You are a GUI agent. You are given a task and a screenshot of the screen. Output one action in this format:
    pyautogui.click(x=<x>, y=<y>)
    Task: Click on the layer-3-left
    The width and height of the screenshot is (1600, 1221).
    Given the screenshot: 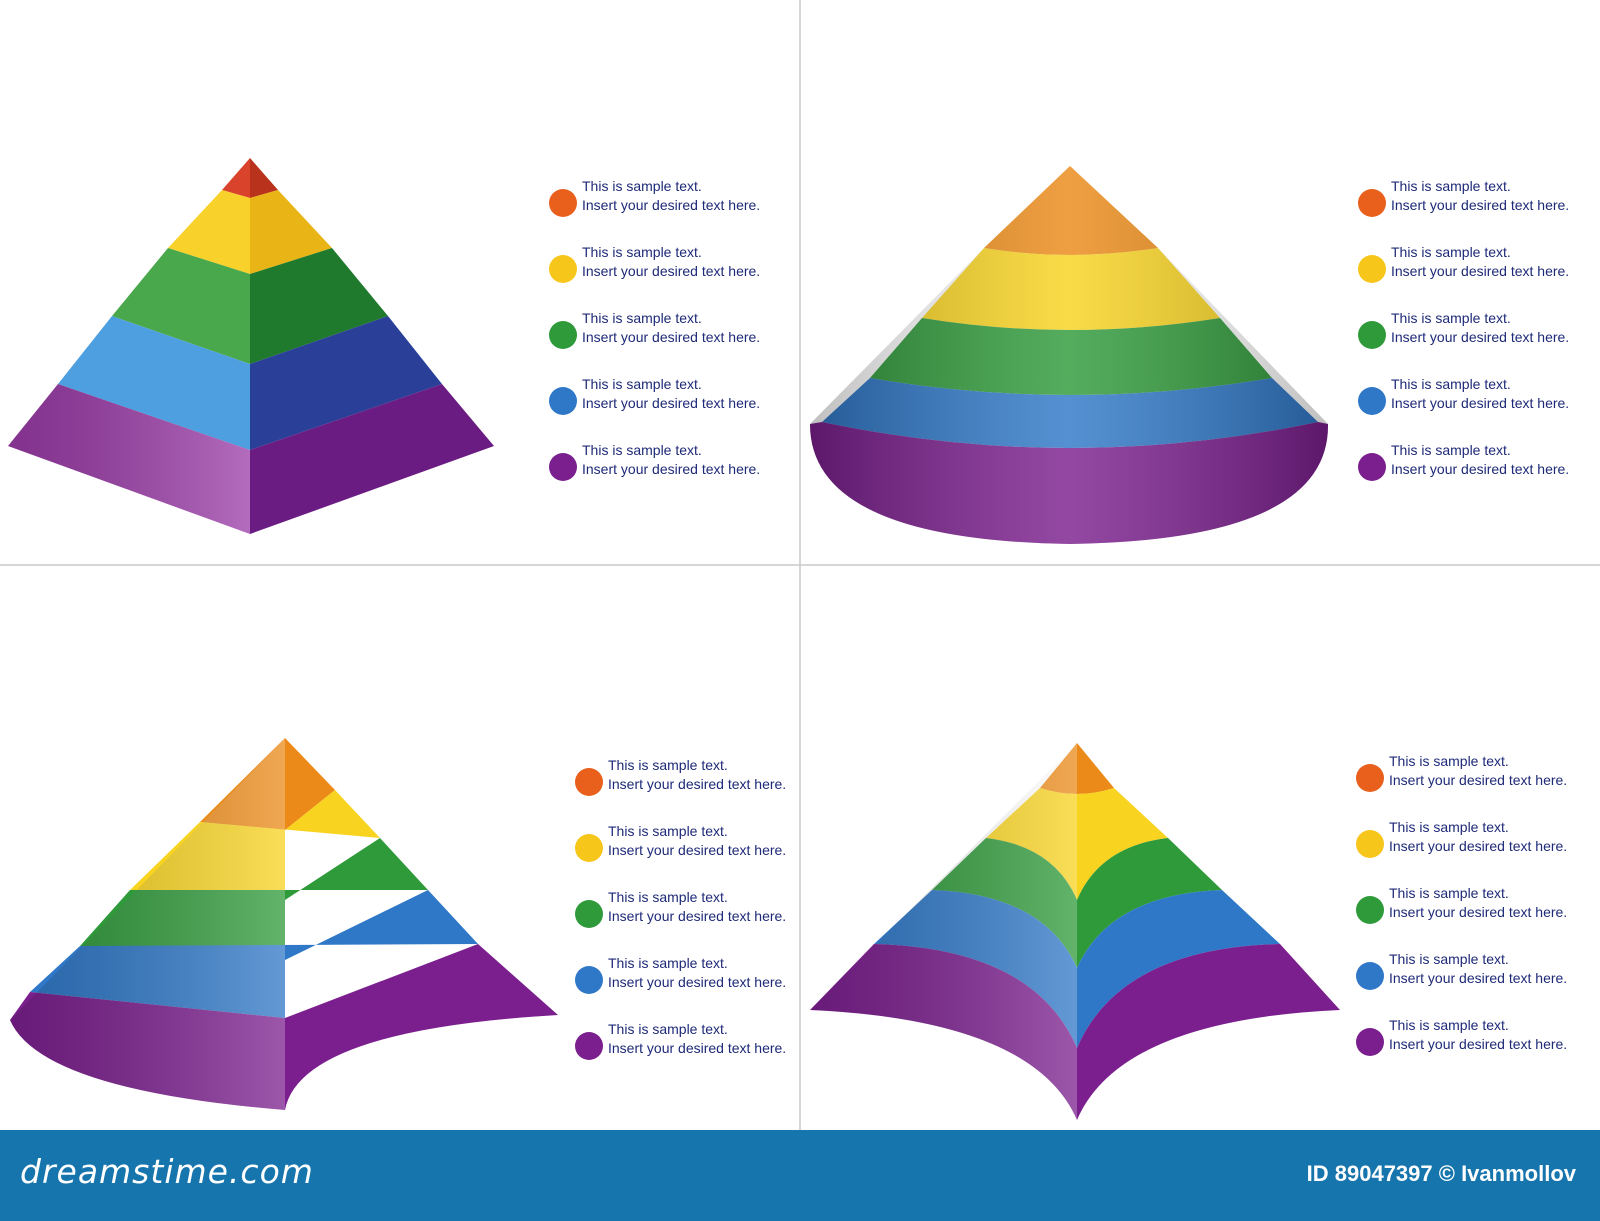 What is the action you would take?
    pyautogui.click(x=181, y=306)
    